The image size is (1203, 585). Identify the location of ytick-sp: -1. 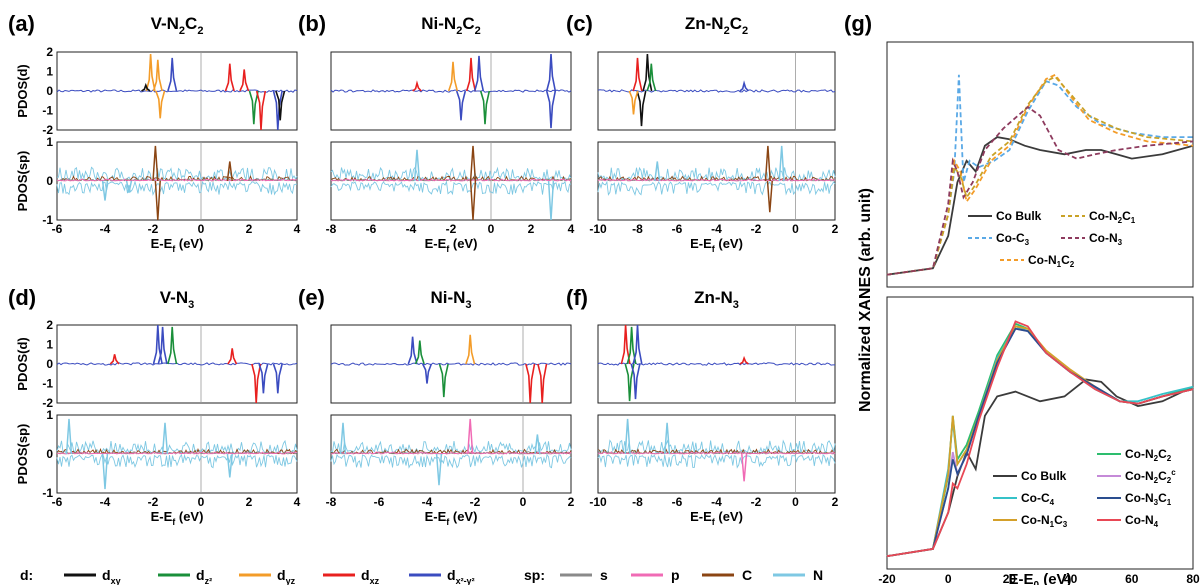
(47, 220).